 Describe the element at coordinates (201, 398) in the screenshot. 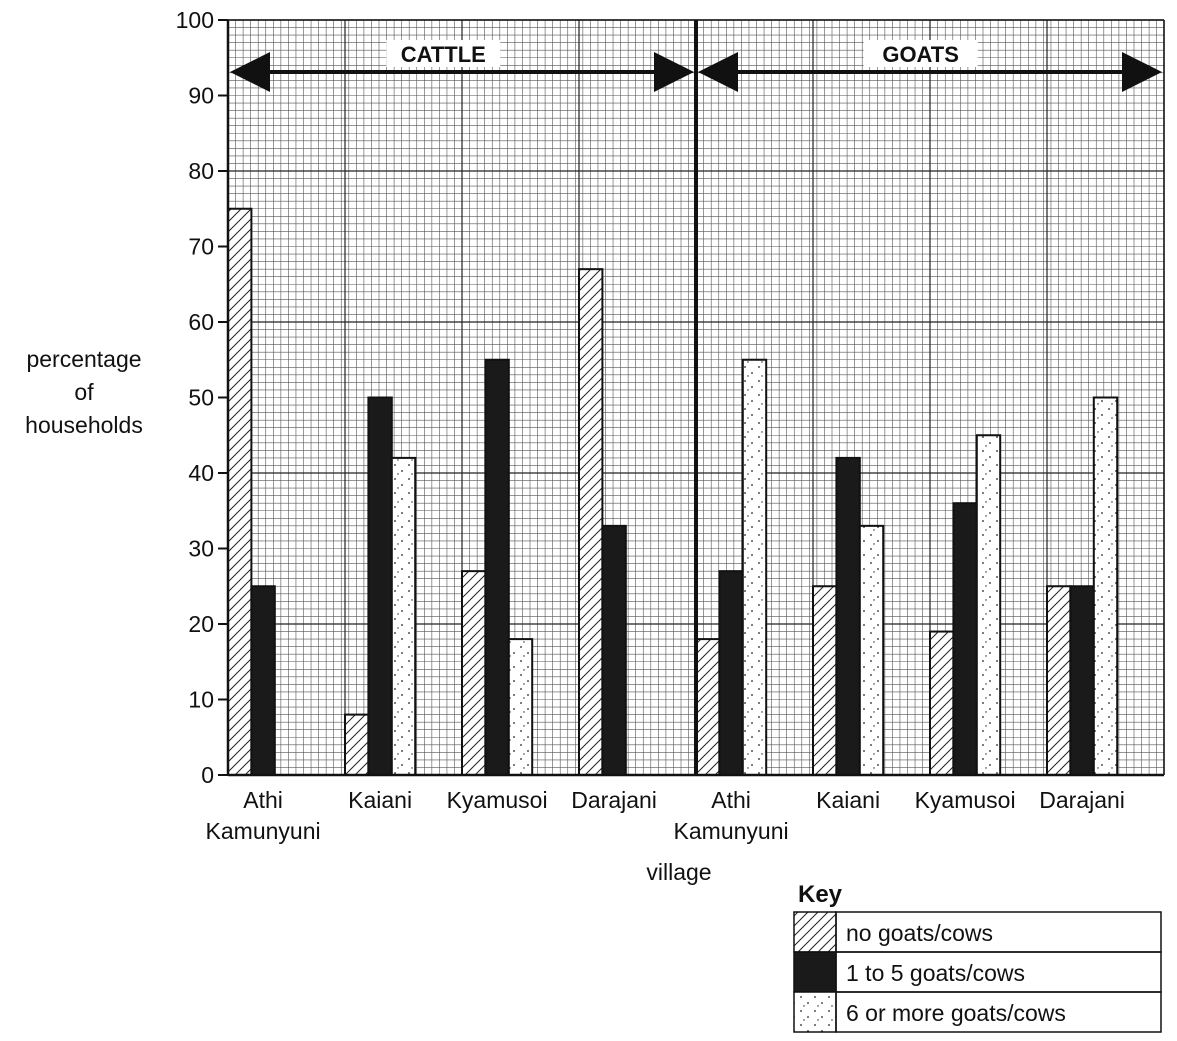

I see `y-tick-label: 50` at that location.